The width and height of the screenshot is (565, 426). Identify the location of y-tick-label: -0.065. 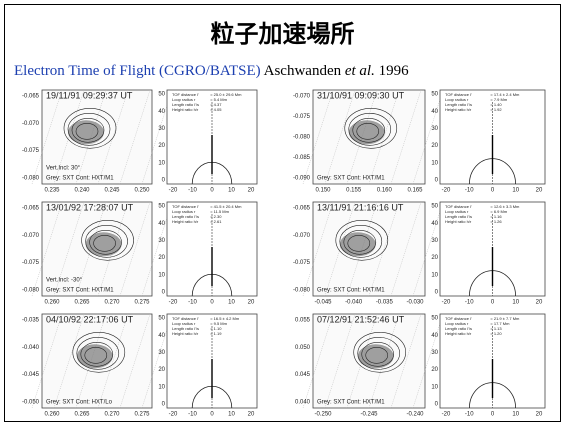
(31, 97).